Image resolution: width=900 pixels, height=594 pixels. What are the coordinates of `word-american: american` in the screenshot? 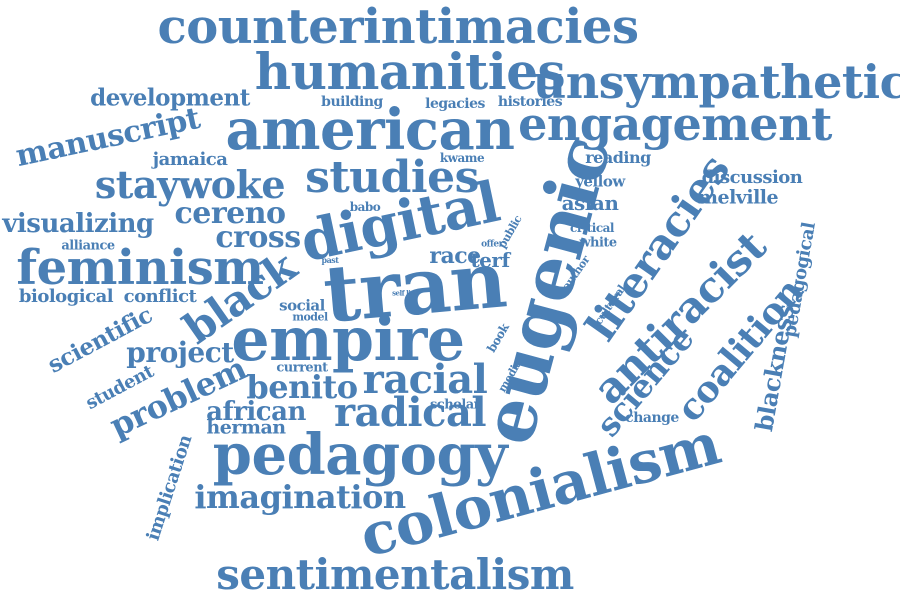 It's located at (370, 130).